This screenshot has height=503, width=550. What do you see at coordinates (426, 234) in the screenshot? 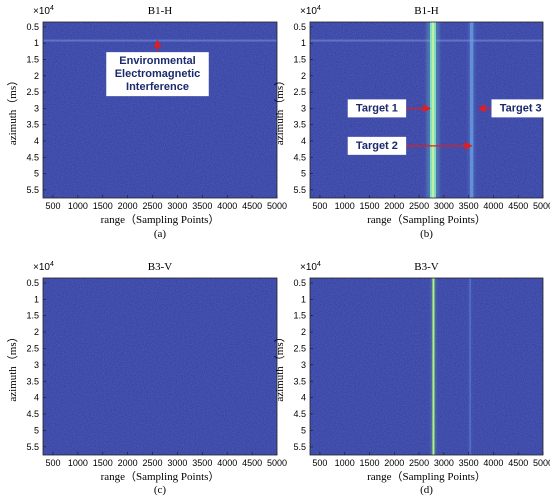
I see `panel-caption: (b)` at bounding box center [426, 234].